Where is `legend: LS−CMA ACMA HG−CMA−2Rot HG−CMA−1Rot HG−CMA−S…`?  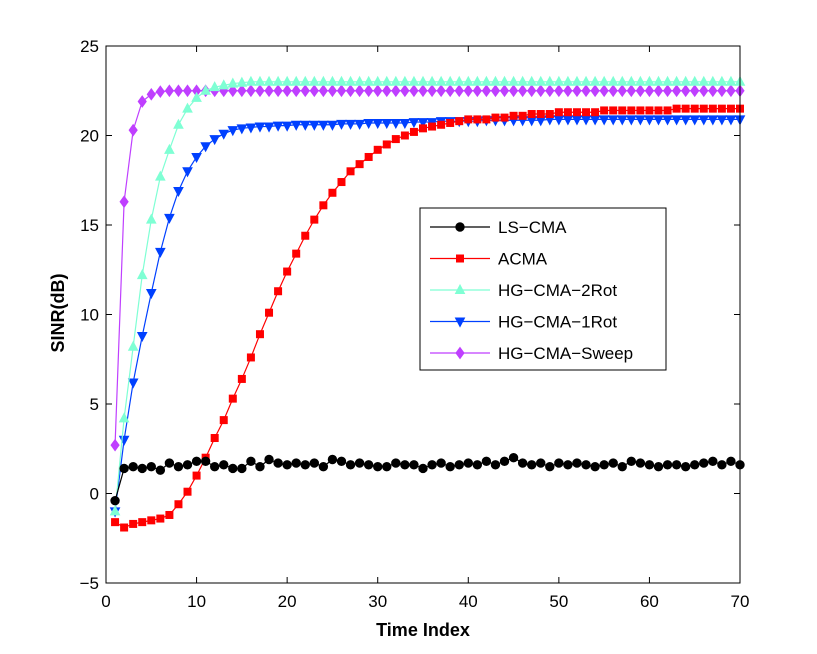
legend: LS−CMA ACMA HG−CMA−2Rot HG−CMA−1Rot HG−CMA−S… is located at coordinates (543, 289).